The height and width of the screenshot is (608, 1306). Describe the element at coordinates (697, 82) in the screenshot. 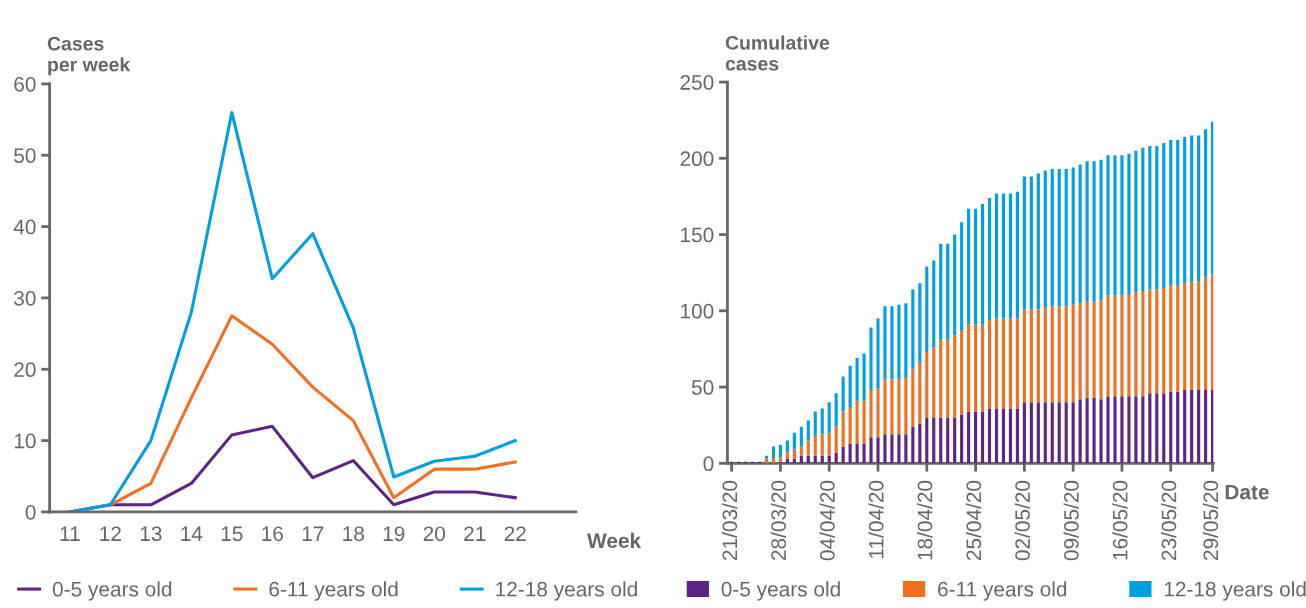

I see `y-tick-label: 250` at that location.